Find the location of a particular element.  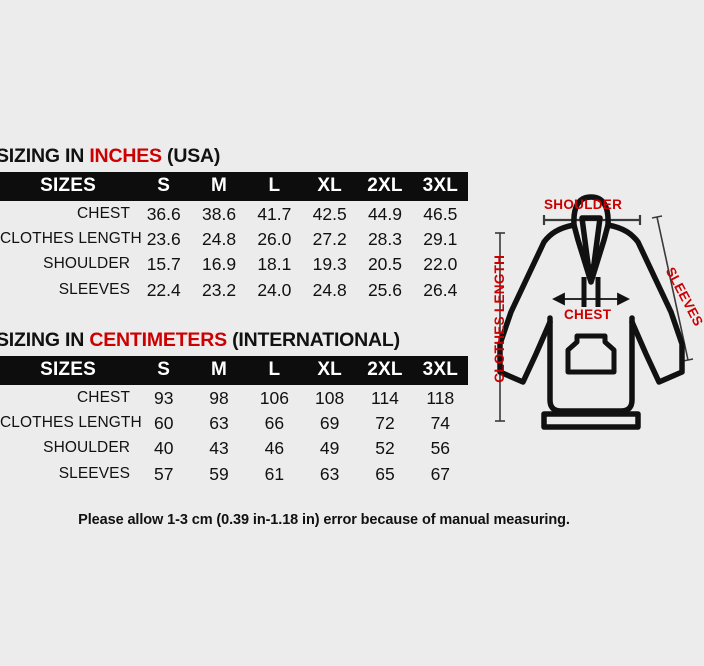

cell-shoulder-m: 16.9 is located at coordinates (219, 264).